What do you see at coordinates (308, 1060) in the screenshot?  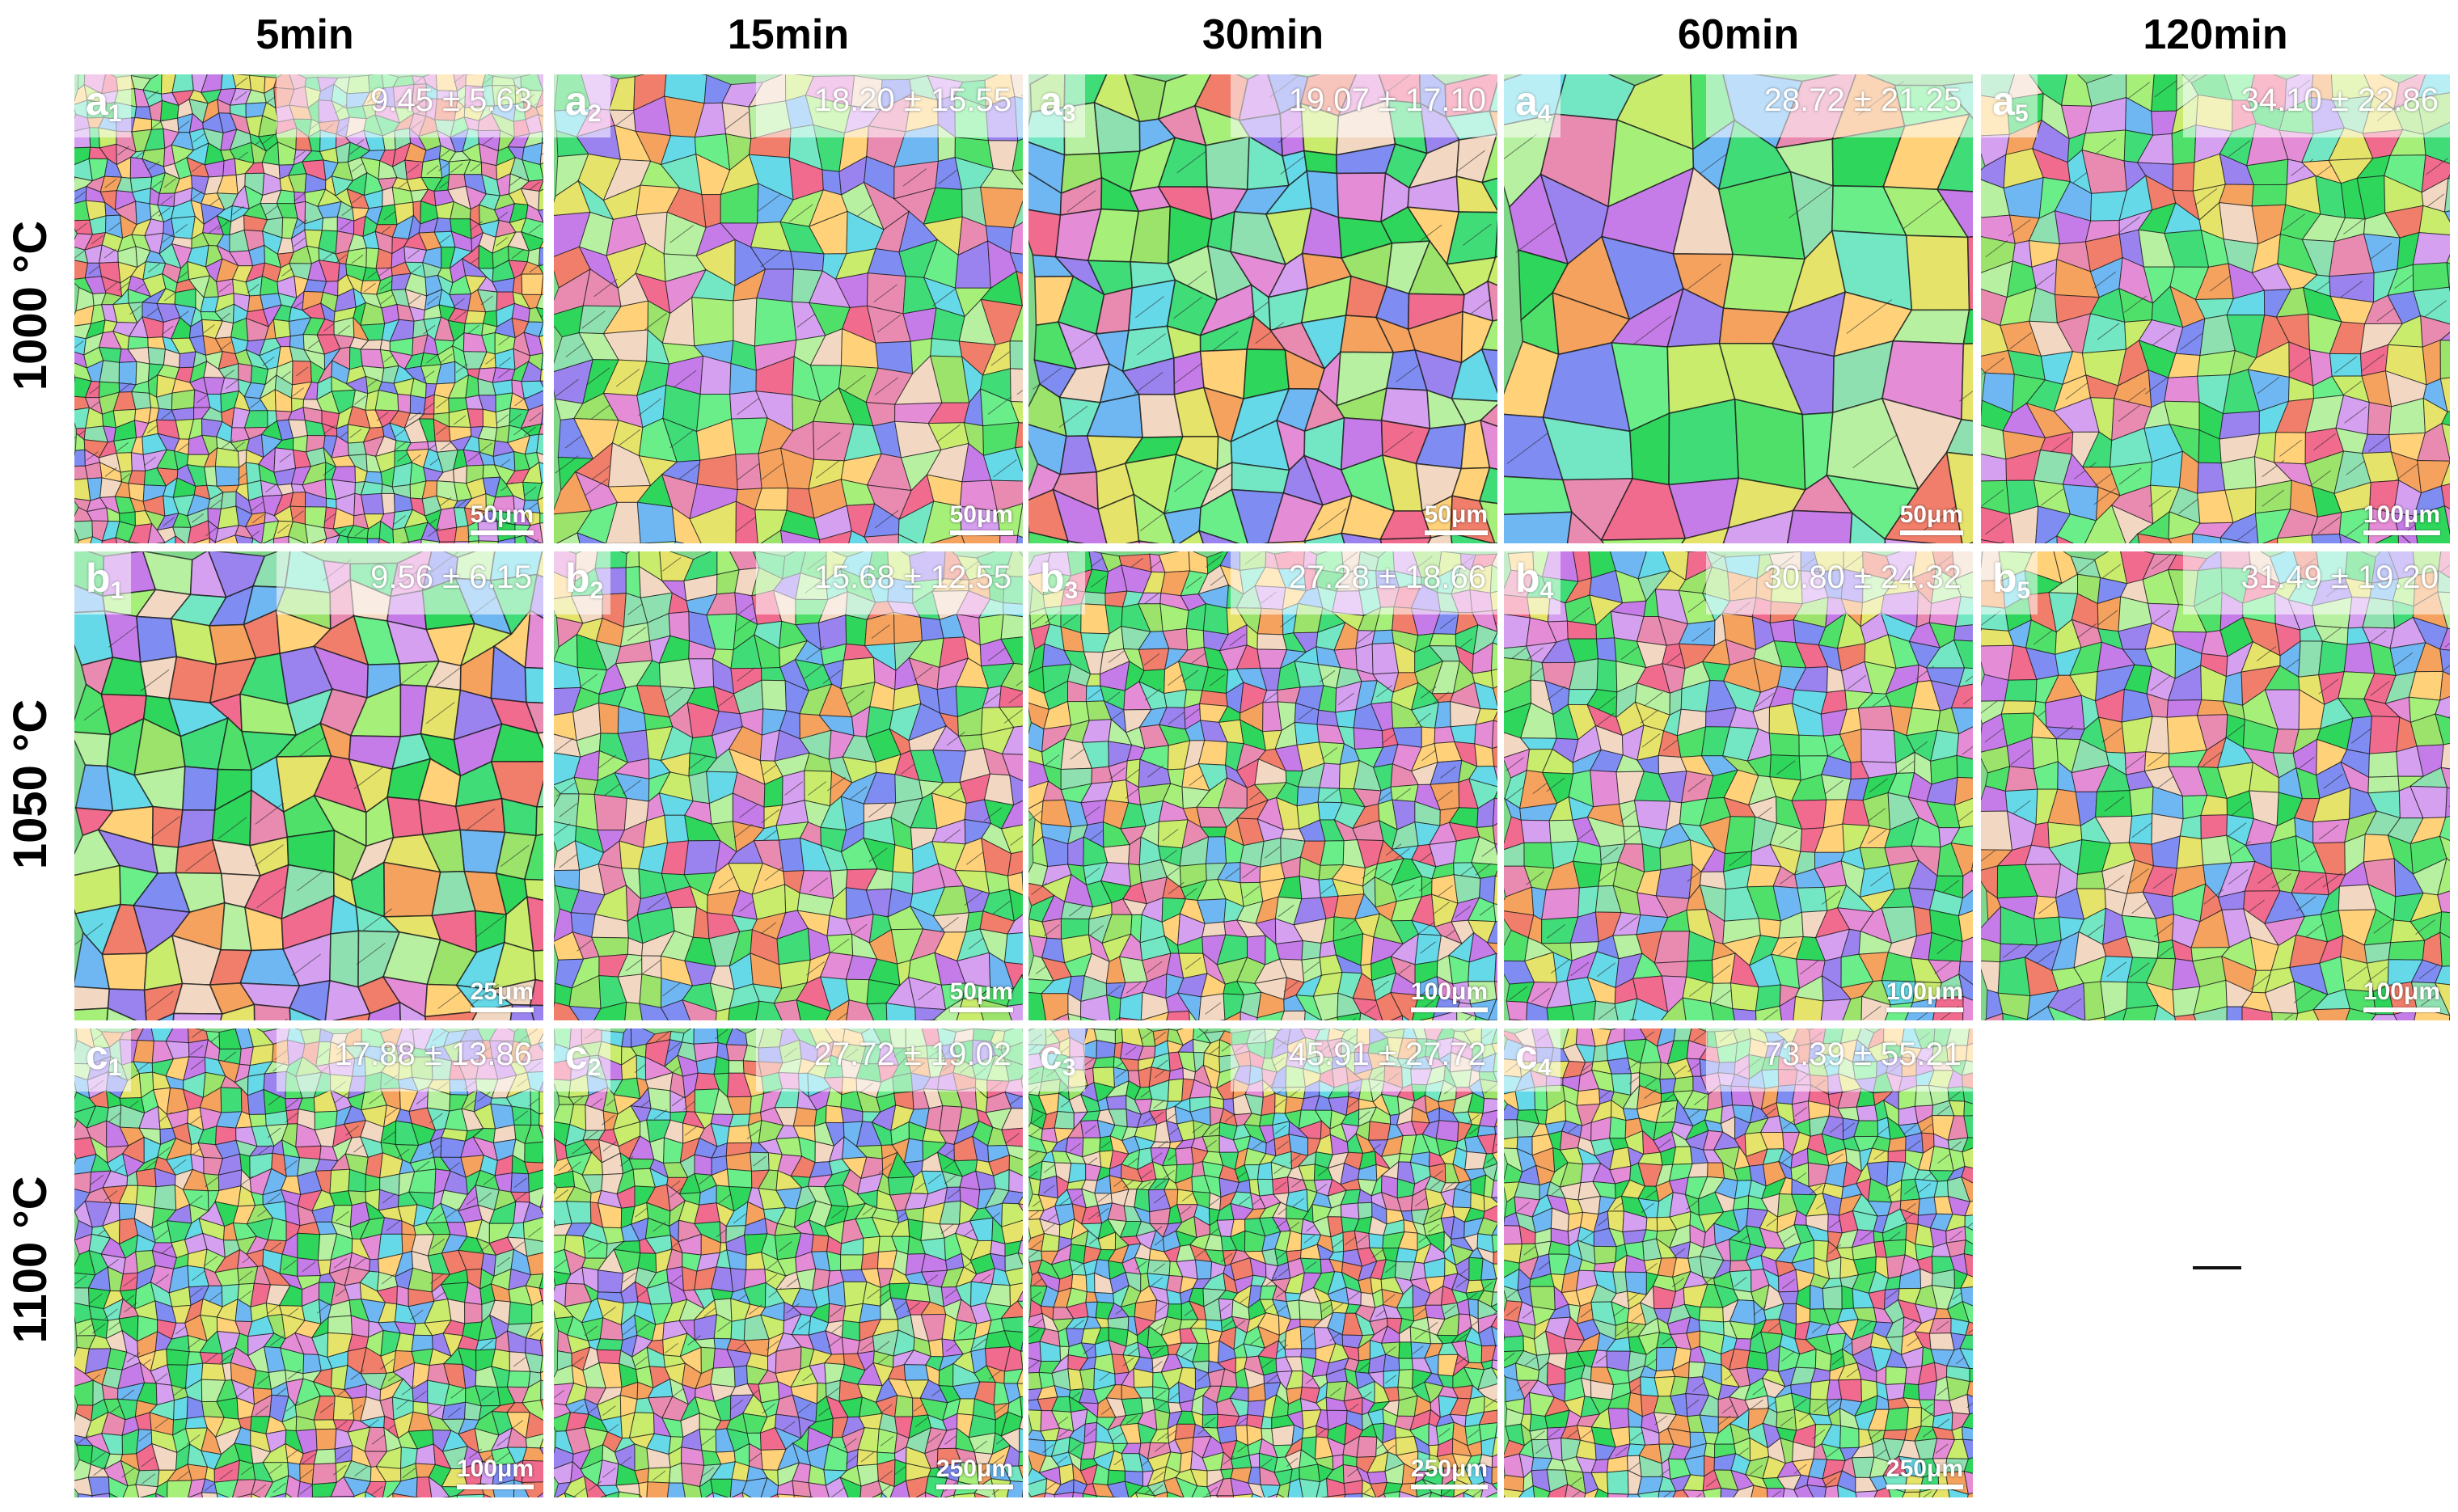 I see `panel-label-strip: c1 17.88 ± 13.86` at bounding box center [308, 1060].